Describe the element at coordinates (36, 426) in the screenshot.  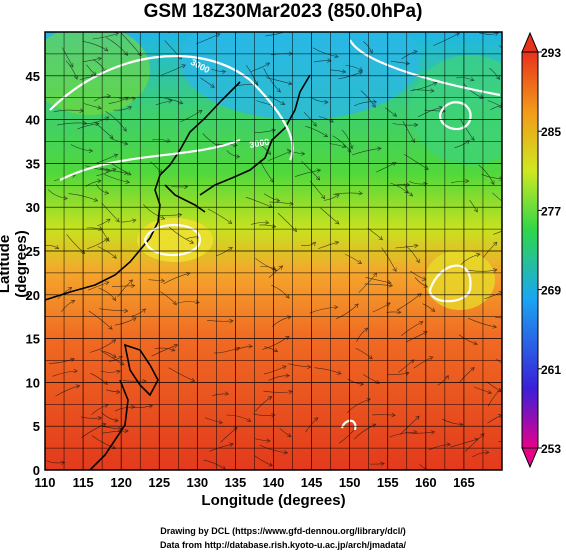
I see `y-tick-label: 5` at that location.